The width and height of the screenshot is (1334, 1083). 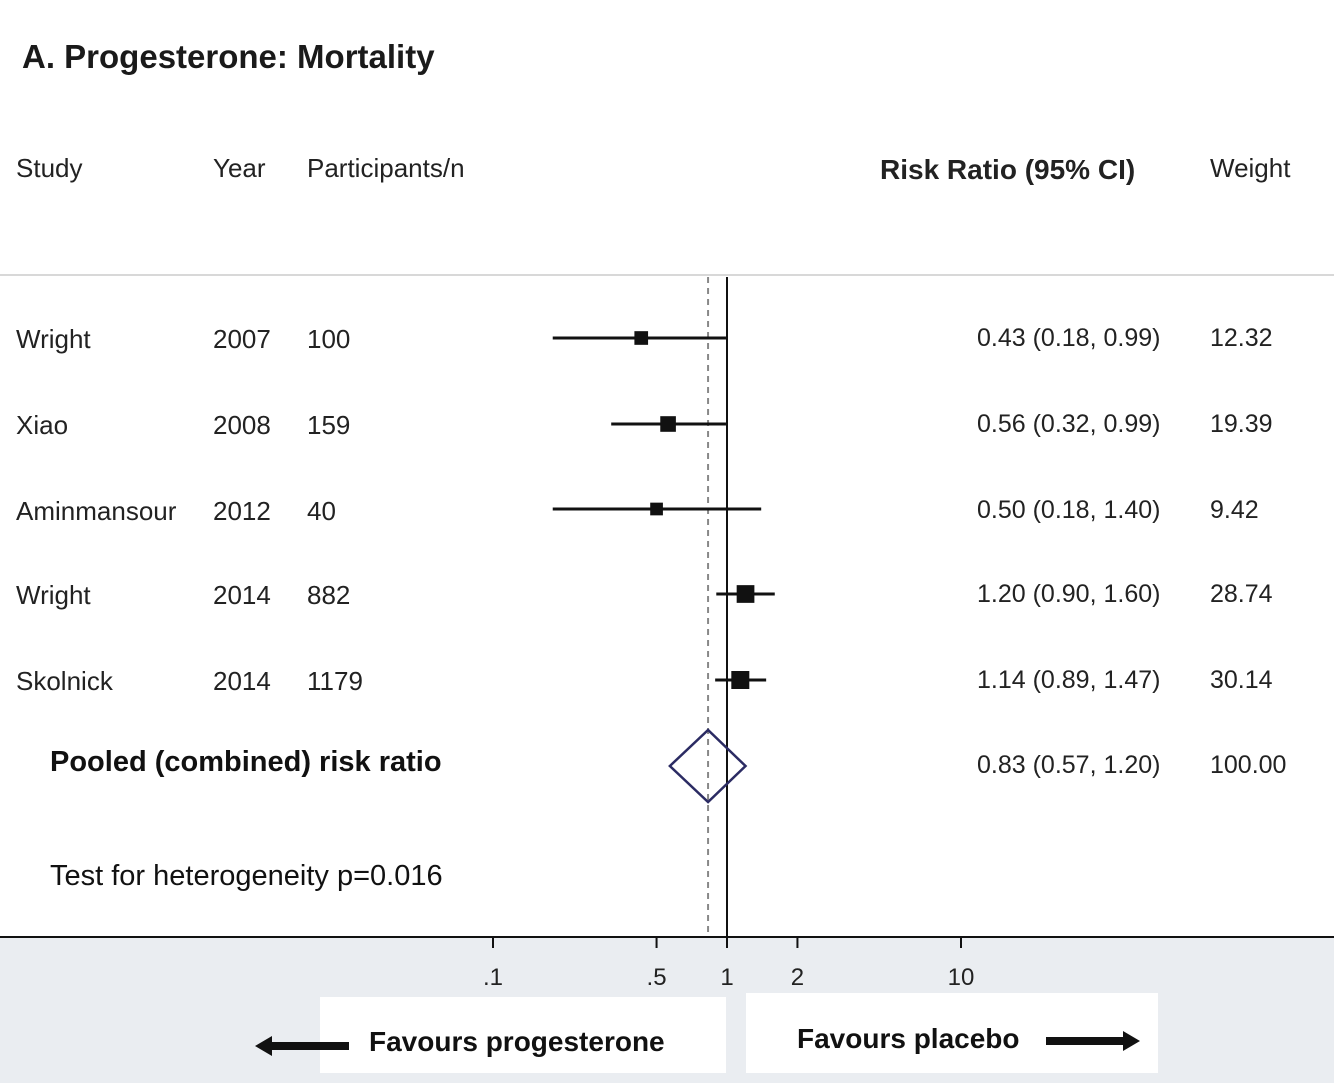 What do you see at coordinates (1234, 510) in the screenshot?
I see `row-weight: 9.42` at bounding box center [1234, 510].